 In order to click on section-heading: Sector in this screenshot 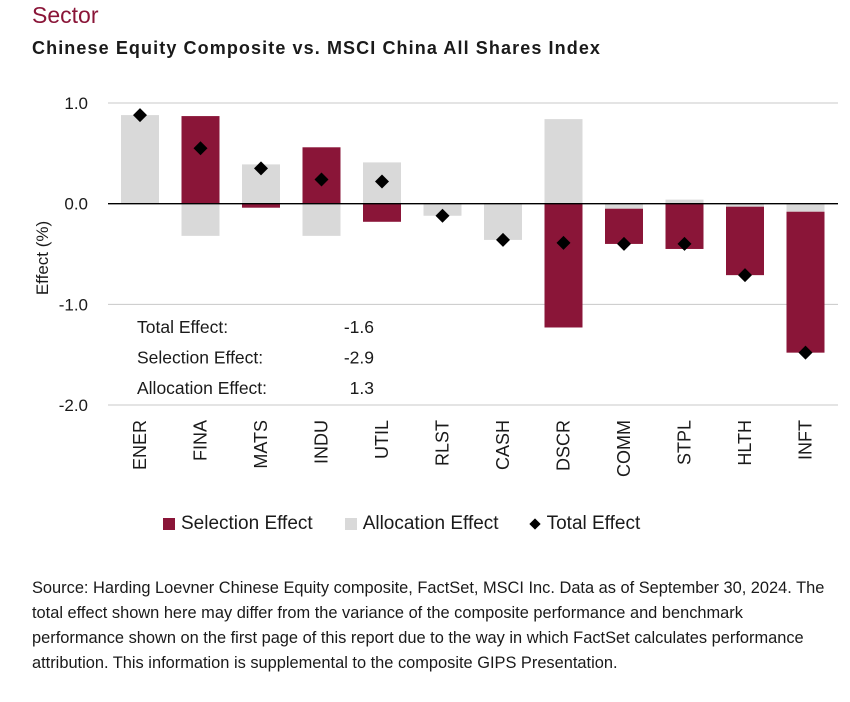, I will do `click(65, 15)`.